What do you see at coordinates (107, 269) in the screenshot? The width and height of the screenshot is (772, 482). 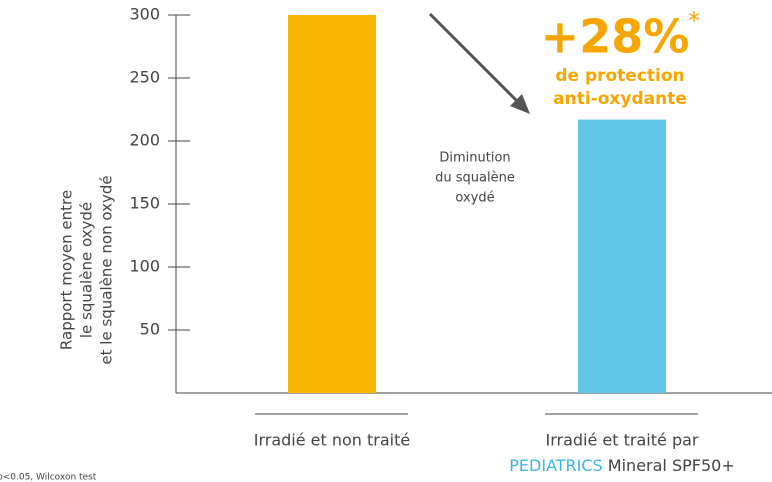 I see `y-label-line: et le squalène non oxydé` at bounding box center [107, 269].